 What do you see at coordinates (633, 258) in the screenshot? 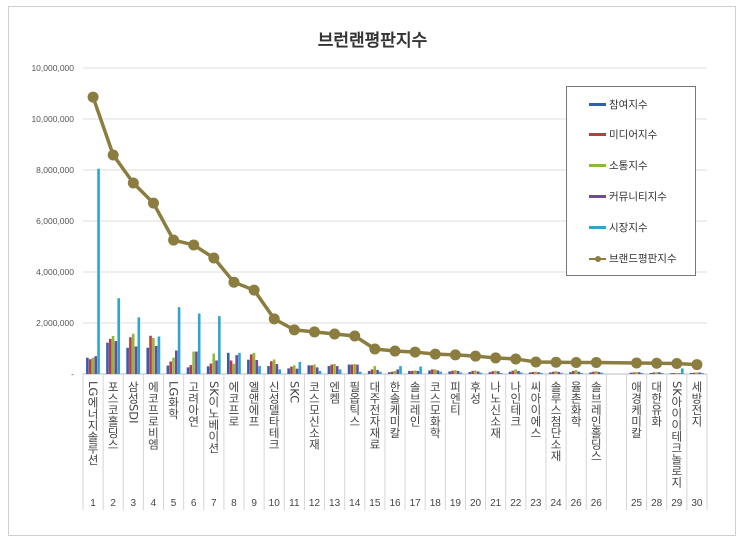
I see `legend-item-brand-reputation: 브랜드평판지수` at bounding box center [633, 258].